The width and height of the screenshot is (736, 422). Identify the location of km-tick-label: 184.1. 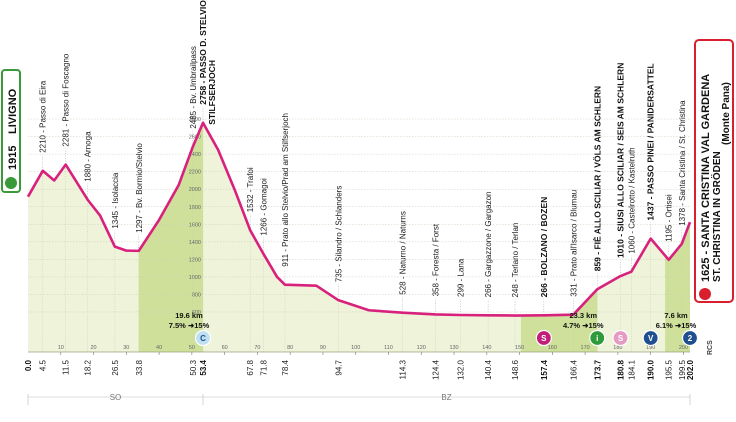
(631, 369).